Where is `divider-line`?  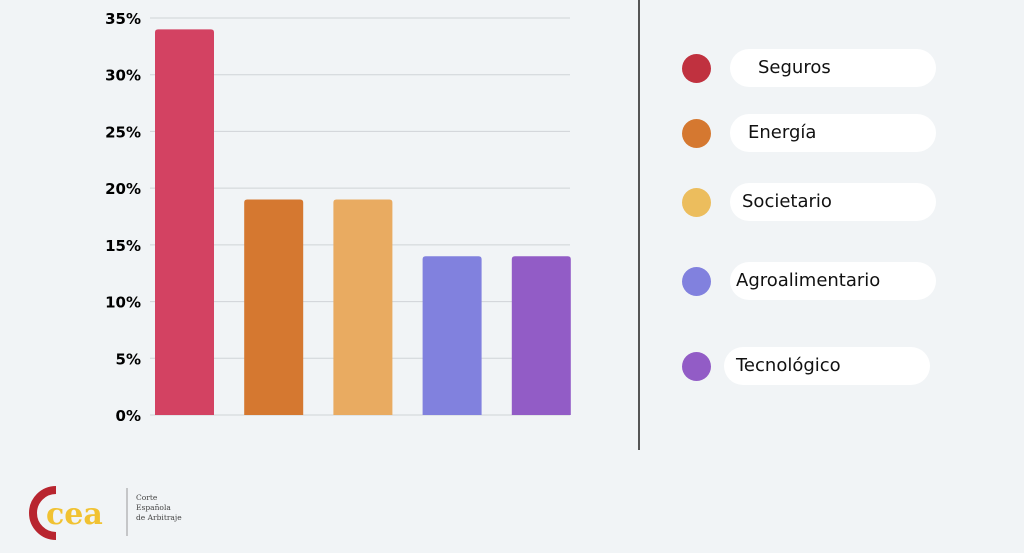
divider-line is located at coordinates (639, 225).